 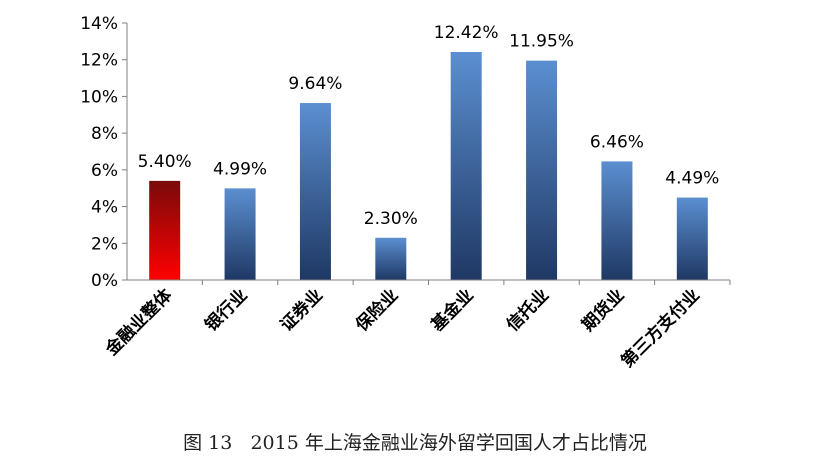 I want to click on data-label: 11.95%, so click(x=541, y=42).